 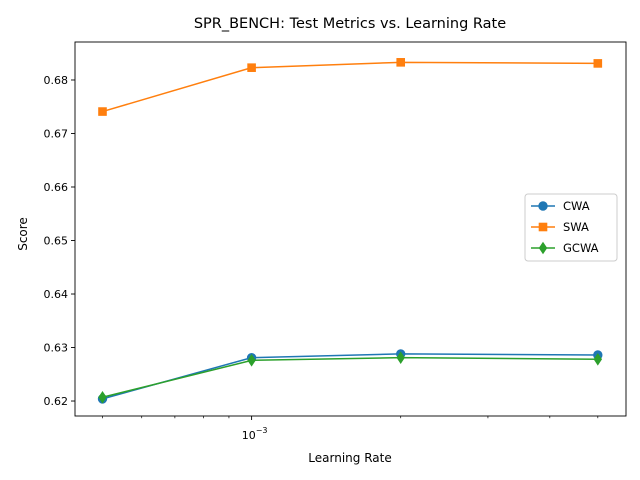 What do you see at coordinates (56, 348) in the screenshot?
I see `y-tick-label: 0.63` at bounding box center [56, 348].